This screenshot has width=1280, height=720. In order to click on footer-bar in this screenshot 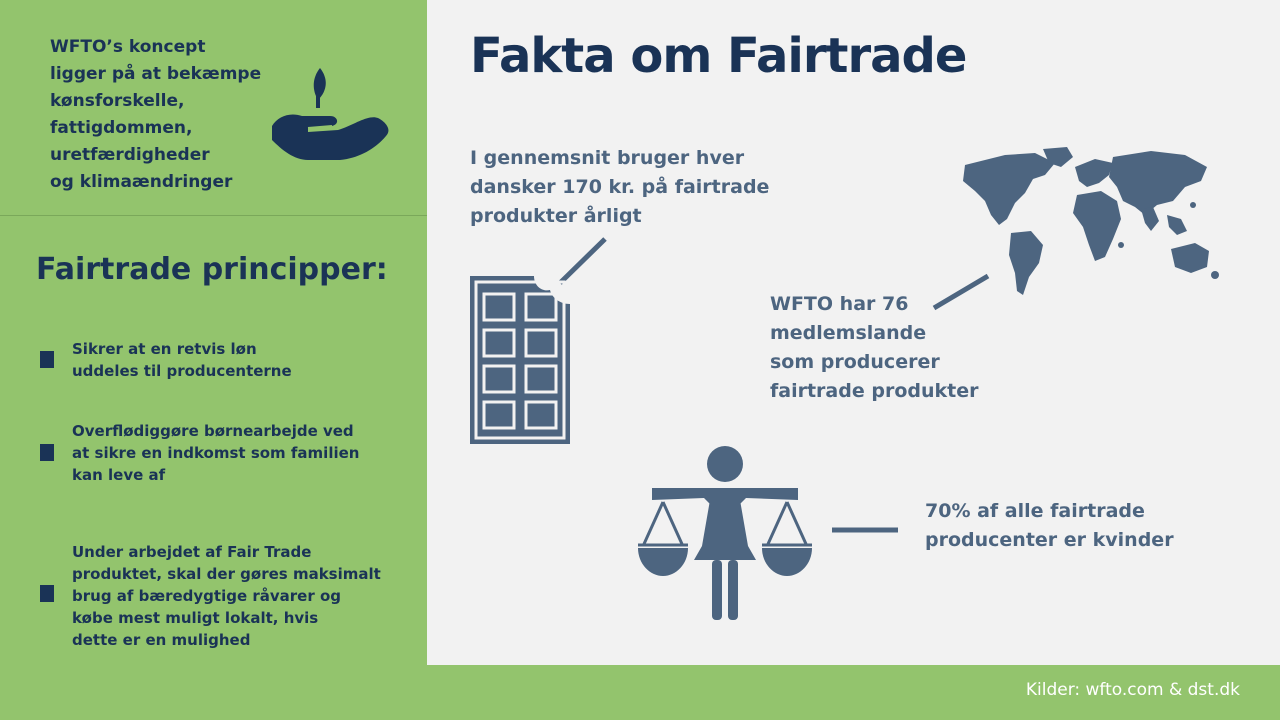, I will do `click(853, 692)`.